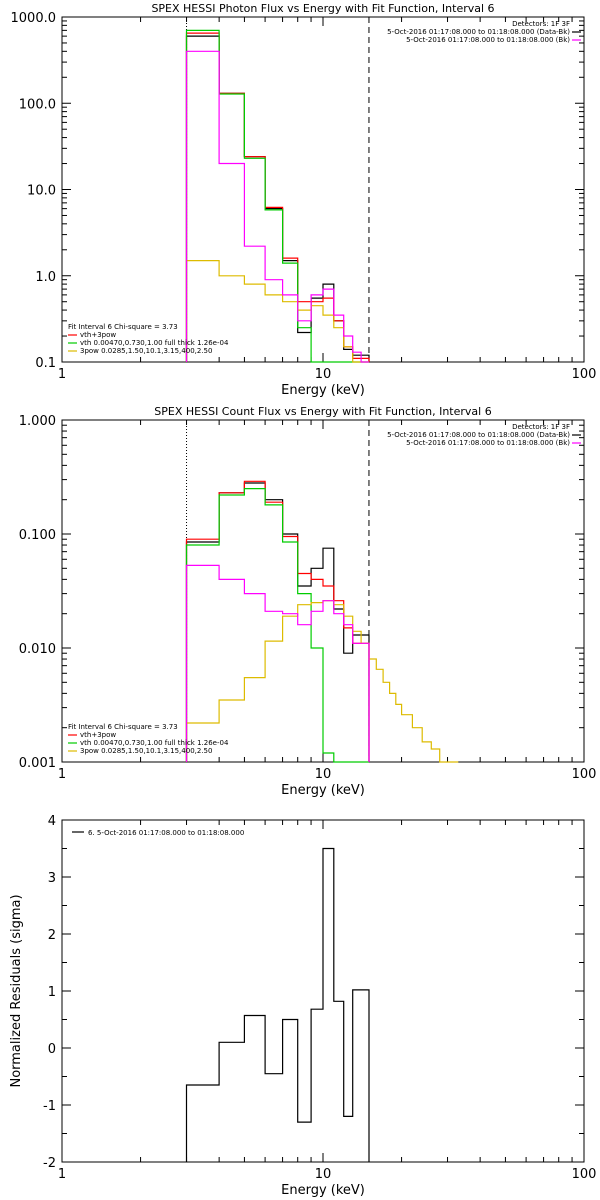  Describe the element at coordinates (37, 763) in the screenshot. I see `y-tick-label: 0.001` at that location.